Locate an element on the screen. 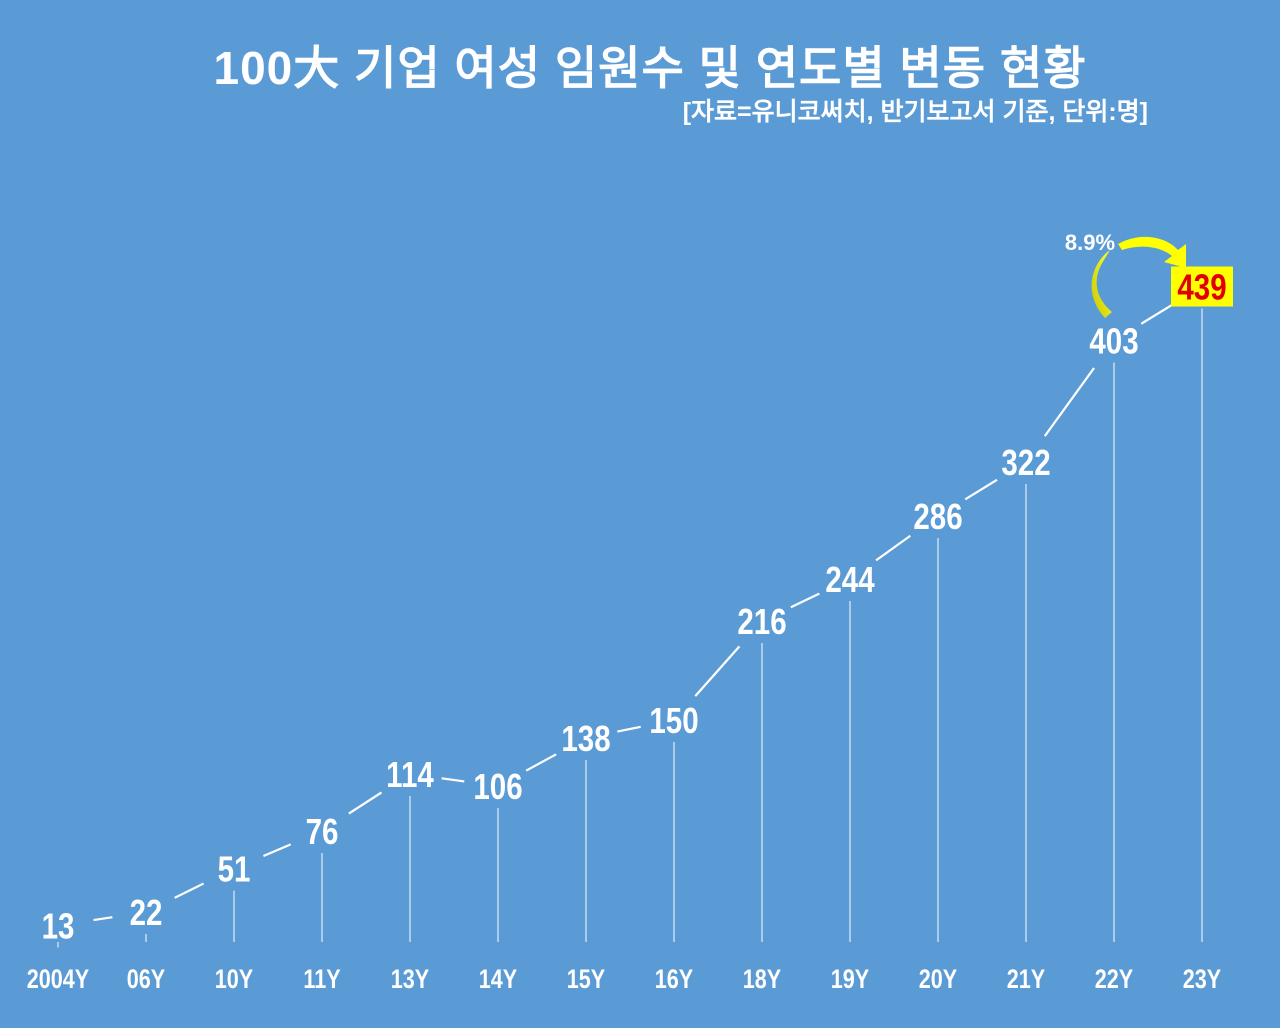 Image resolution: width=1280 pixels, height=1028 pixels. x-tick-label: 16Y is located at coordinates (674, 980).